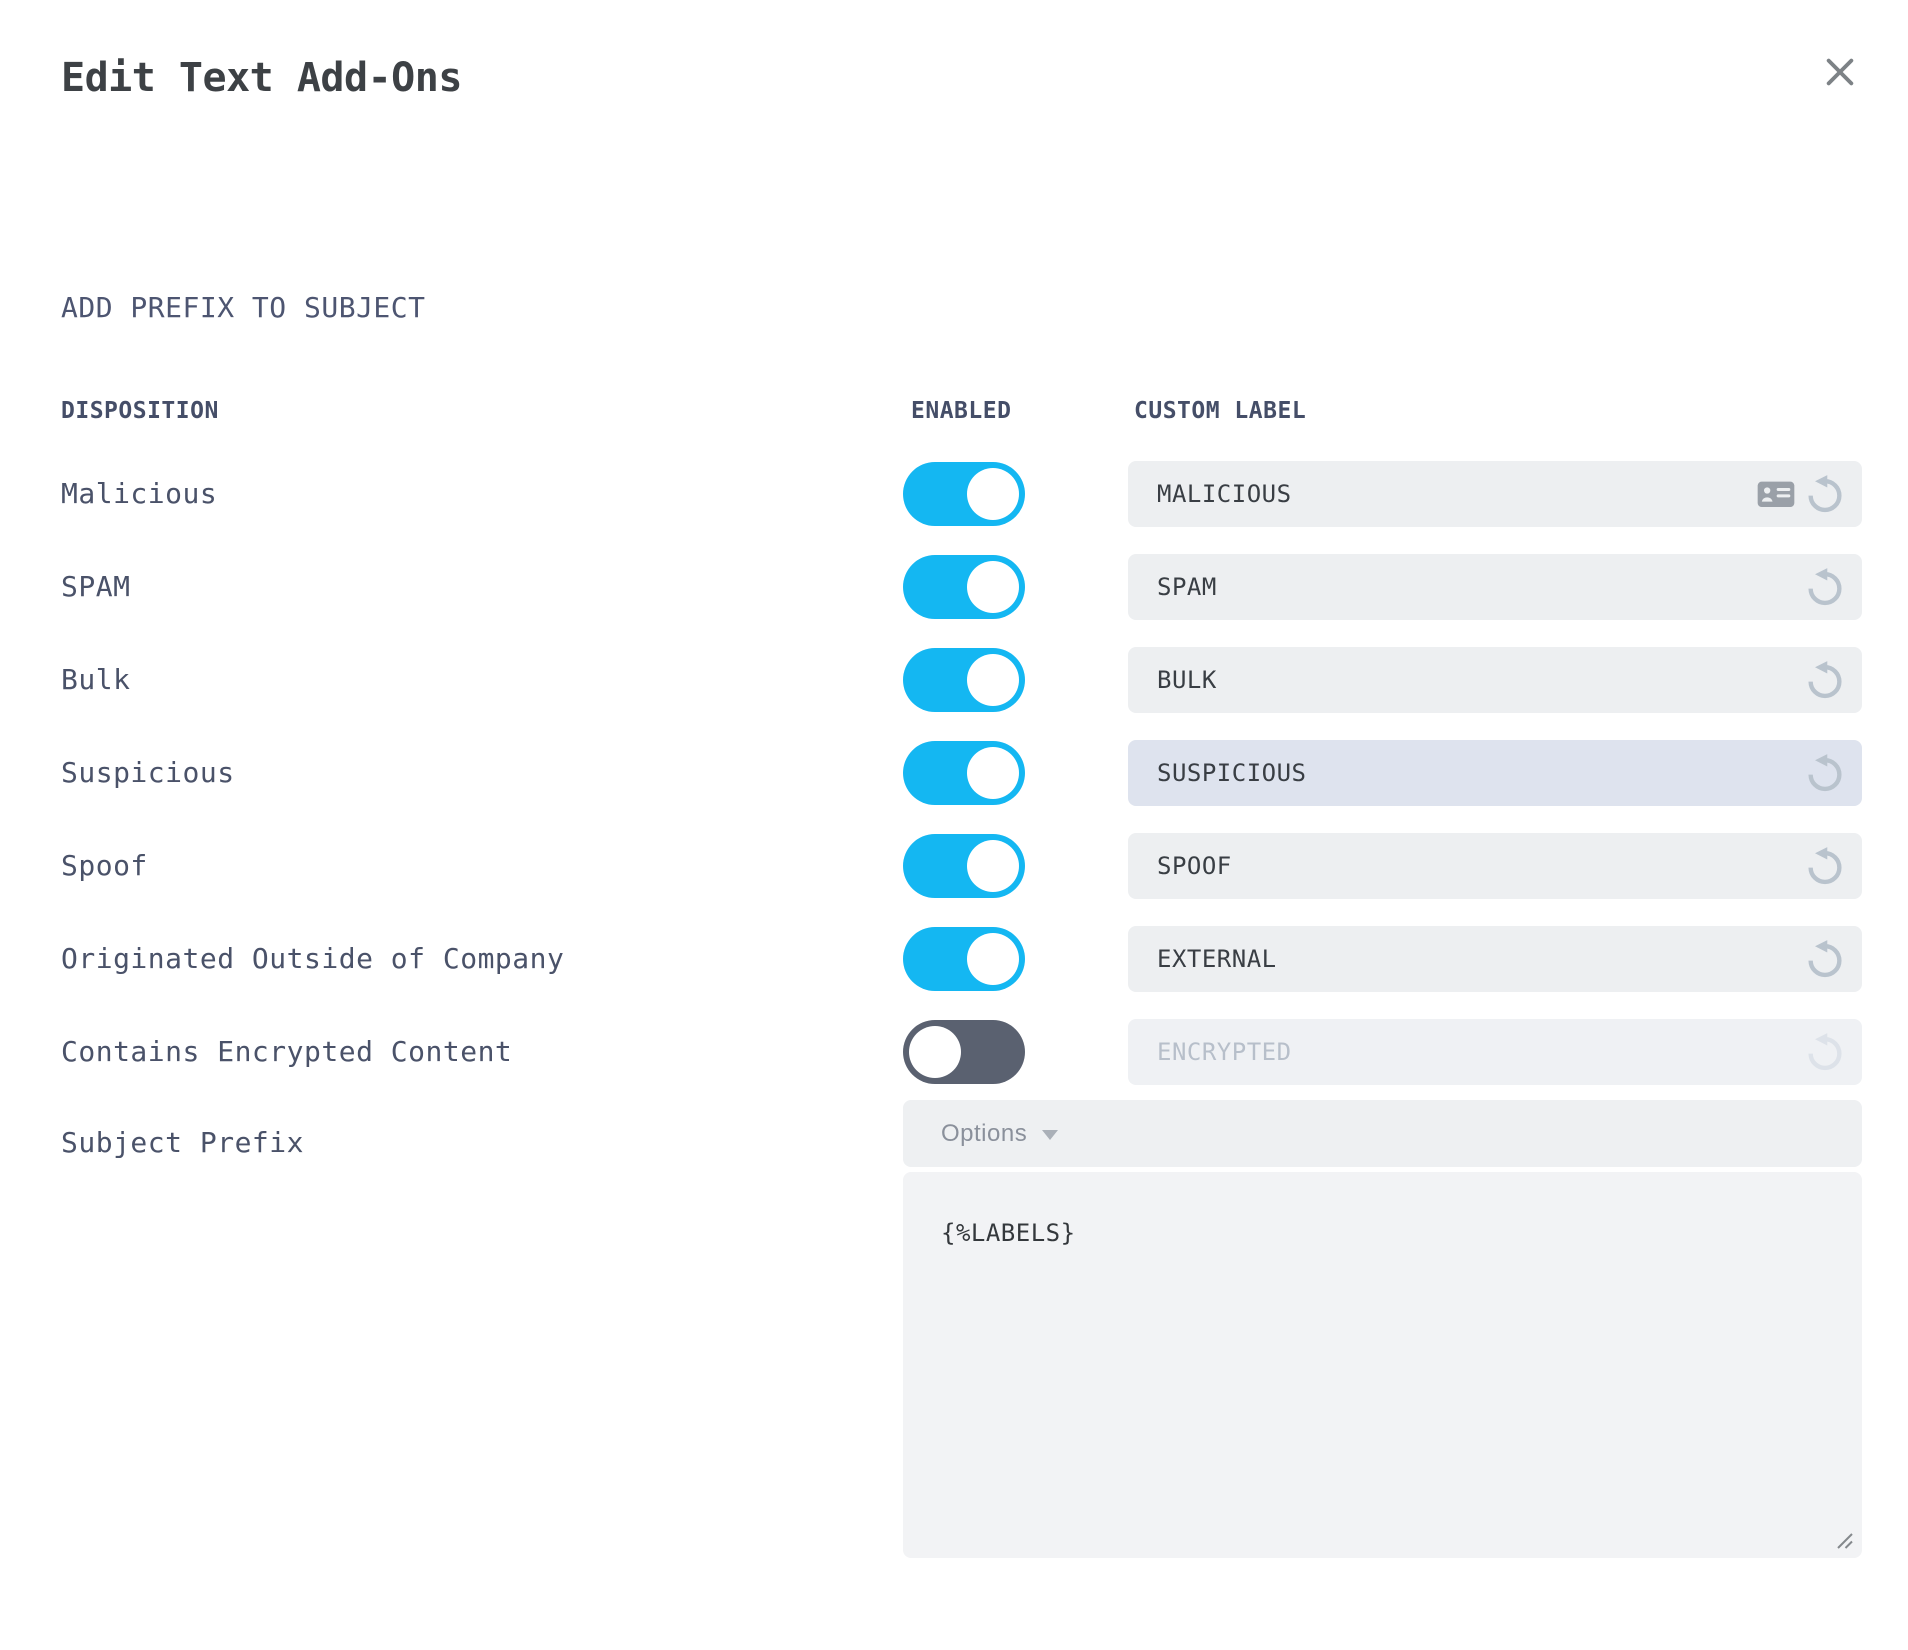  What do you see at coordinates (96, 586) in the screenshot?
I see `disposition-label: SPAM` at bounding box center [96, 586].